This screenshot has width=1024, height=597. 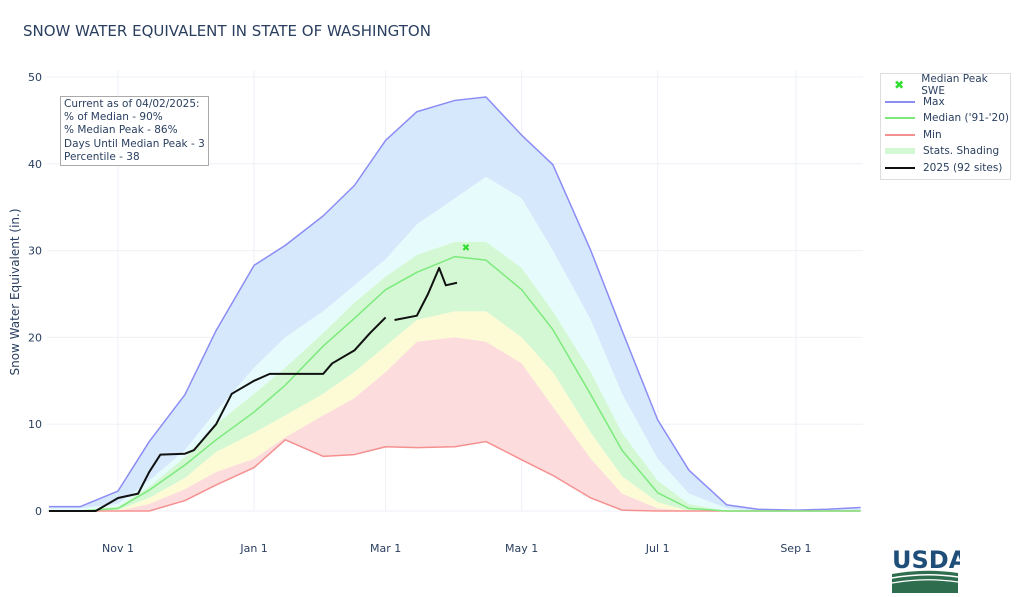 What do you see at coordinates (35, 337) in the screenshot?
I see `y-tick-label: 20` at bounding box center [35, 337].